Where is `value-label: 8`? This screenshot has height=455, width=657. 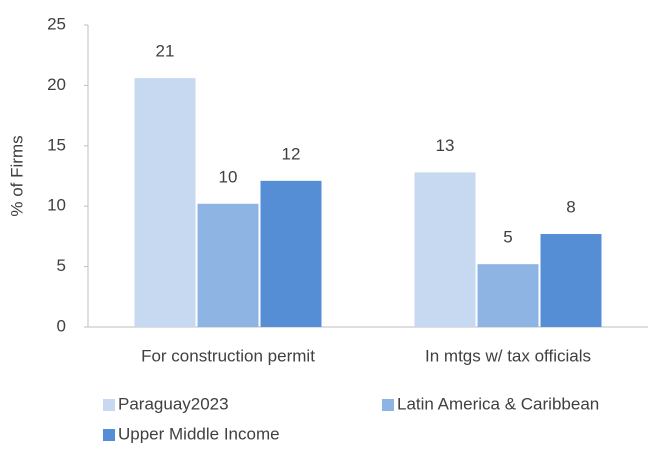
value-label: 8 is located at coordinates (570, 206).